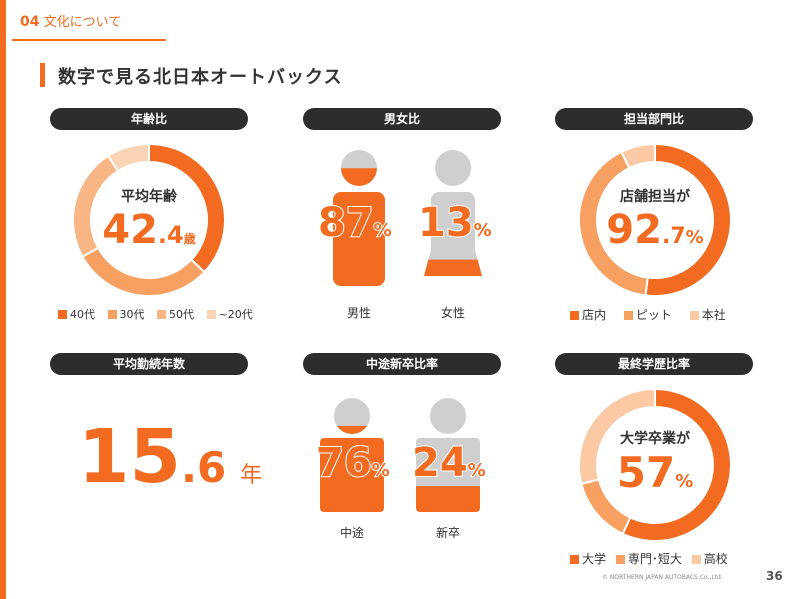  I want to click on left-accent-bar, so click(3, 299).